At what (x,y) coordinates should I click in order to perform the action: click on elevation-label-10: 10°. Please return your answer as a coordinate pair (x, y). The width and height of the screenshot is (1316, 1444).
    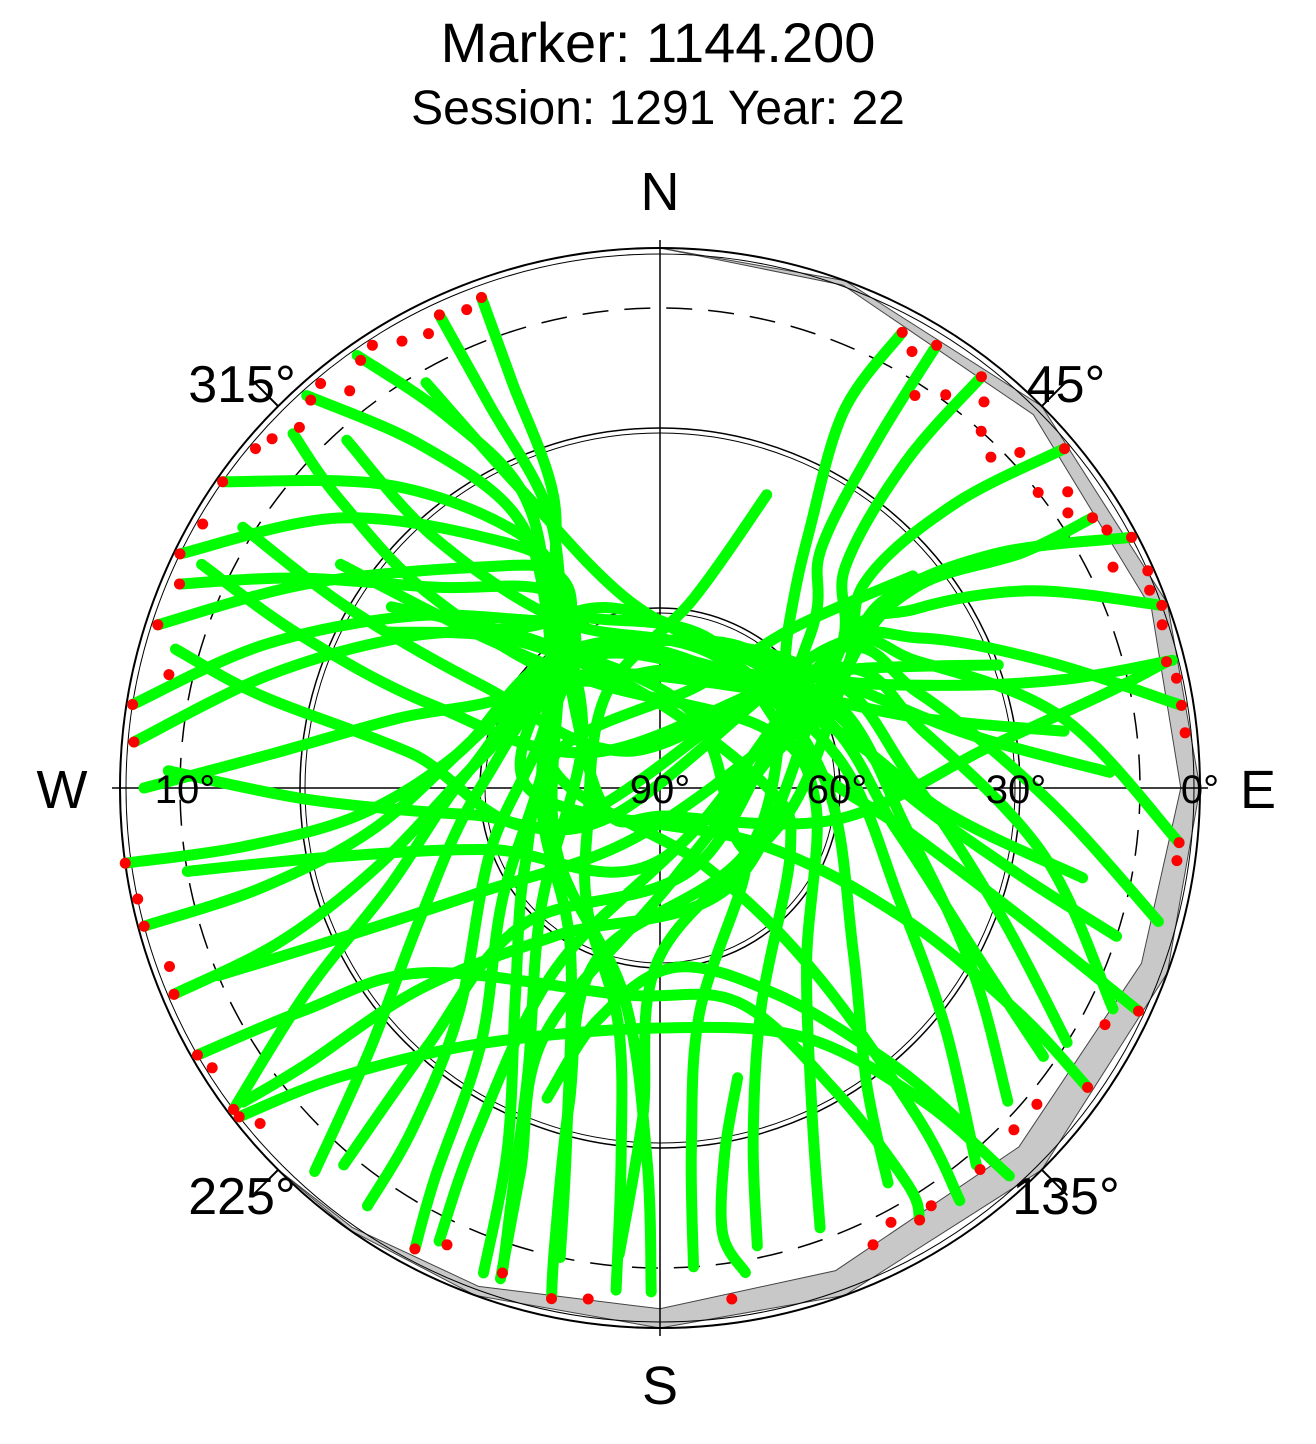
    Looking at the image, I should click on (185, 790).